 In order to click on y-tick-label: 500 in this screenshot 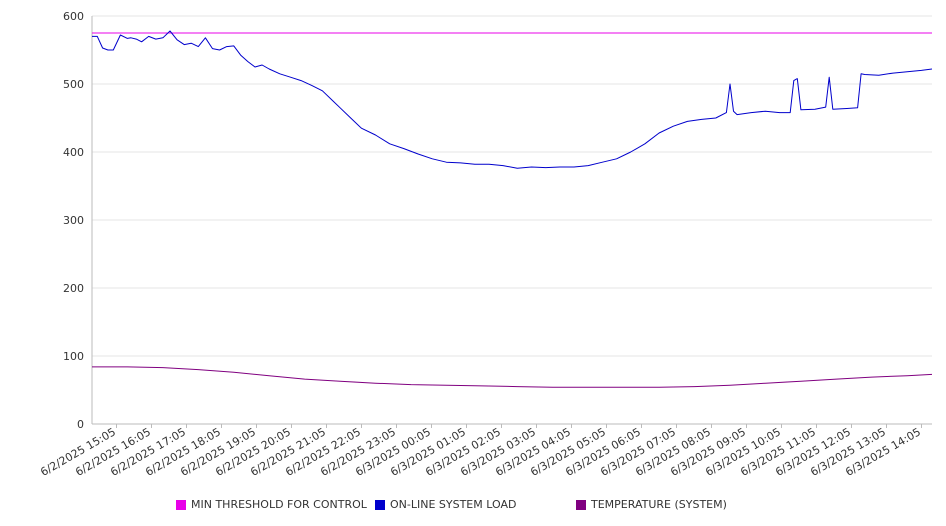, I will do `click(73, 84)`.